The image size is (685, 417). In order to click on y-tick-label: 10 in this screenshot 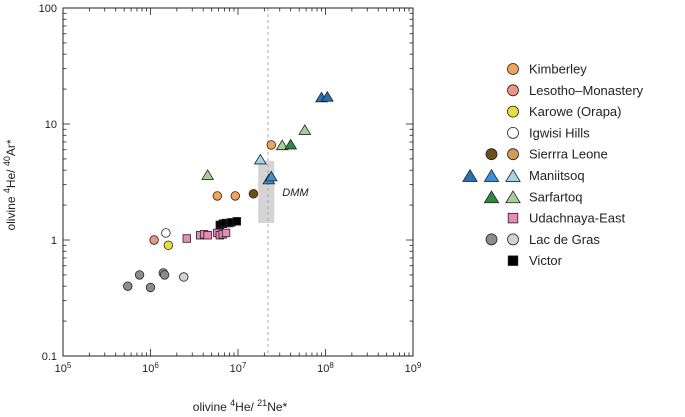, I will do `click(51, 125)`.